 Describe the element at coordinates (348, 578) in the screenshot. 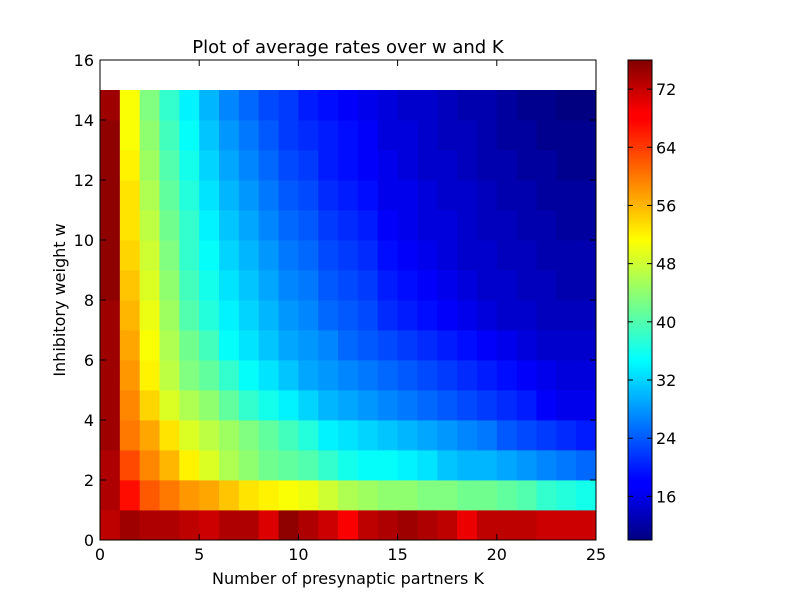

I see `x-axis-label: Number of presynaptic partners K` at that location.